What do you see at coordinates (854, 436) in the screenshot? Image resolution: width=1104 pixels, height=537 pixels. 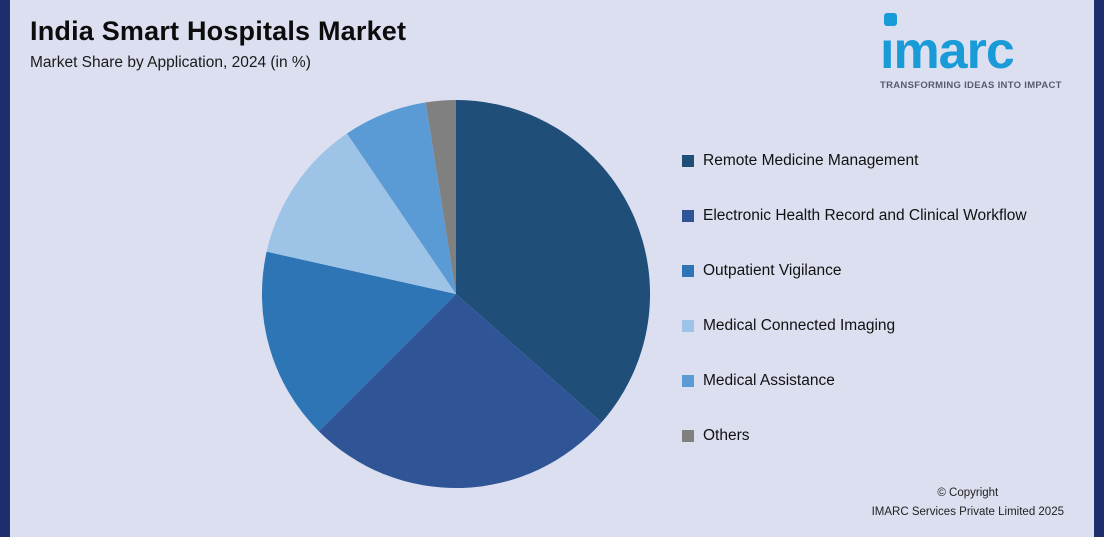 I see `legend-item: Others` at bounding box center [854, 436].